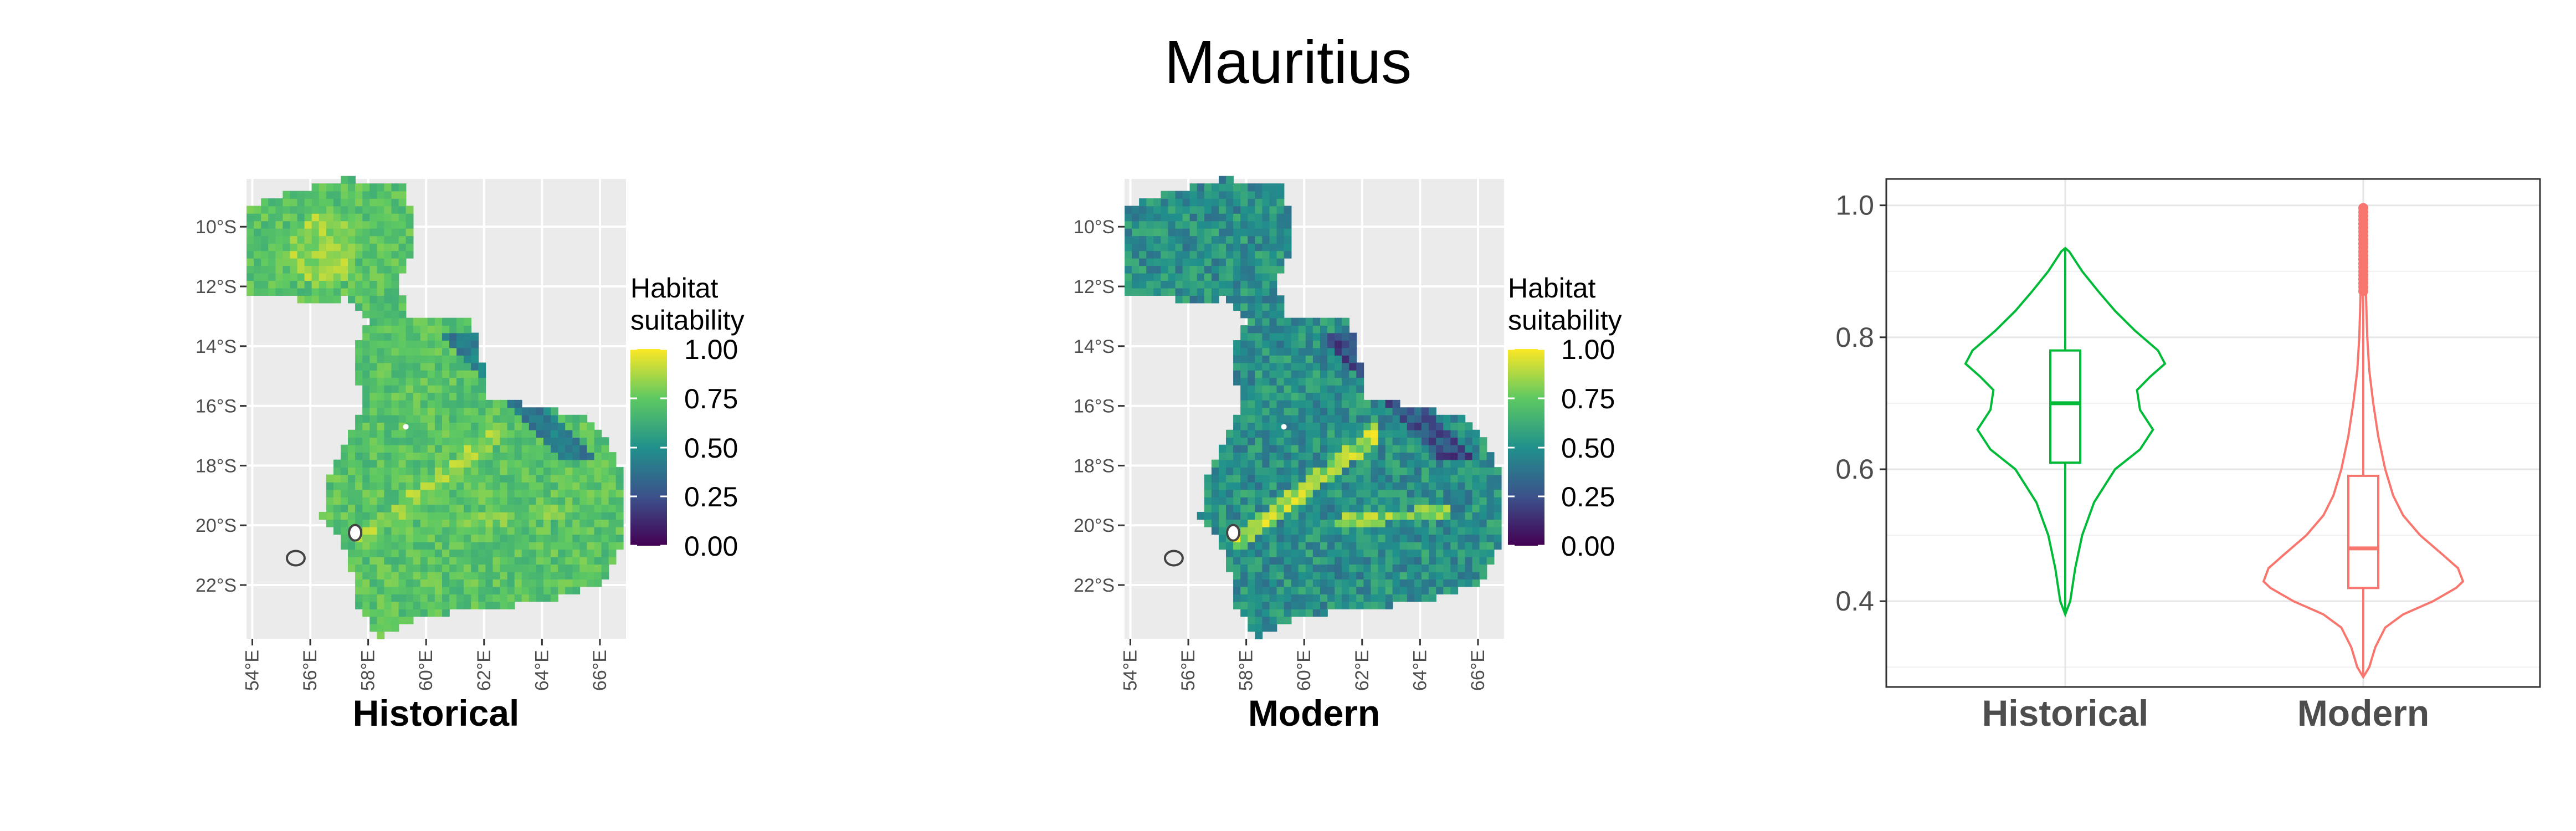 This screenshot has height=831, width=2576. What do you see at coordinates (2065, 432) in the screenshot?
I see `violin-outline` at bounding box center [2065, 432].